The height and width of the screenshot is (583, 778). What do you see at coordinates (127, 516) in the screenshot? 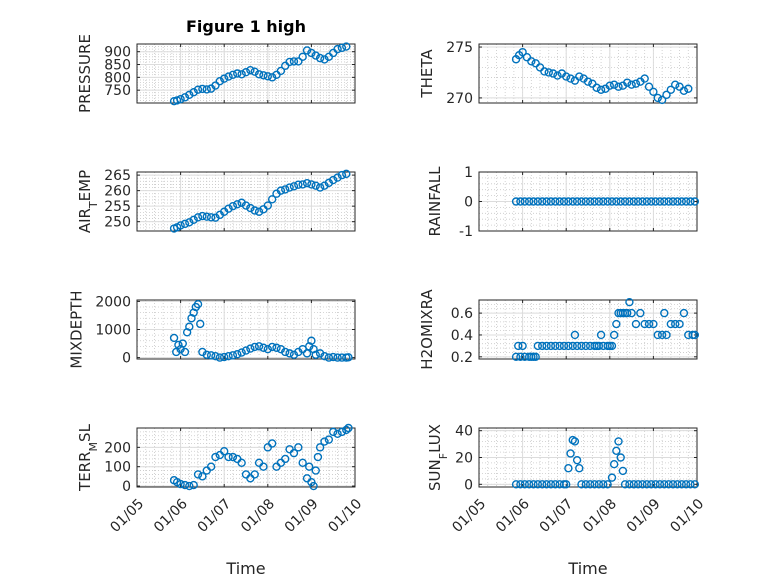
I see `x-tick-label: 01/05` at bounding box center [127, 516].